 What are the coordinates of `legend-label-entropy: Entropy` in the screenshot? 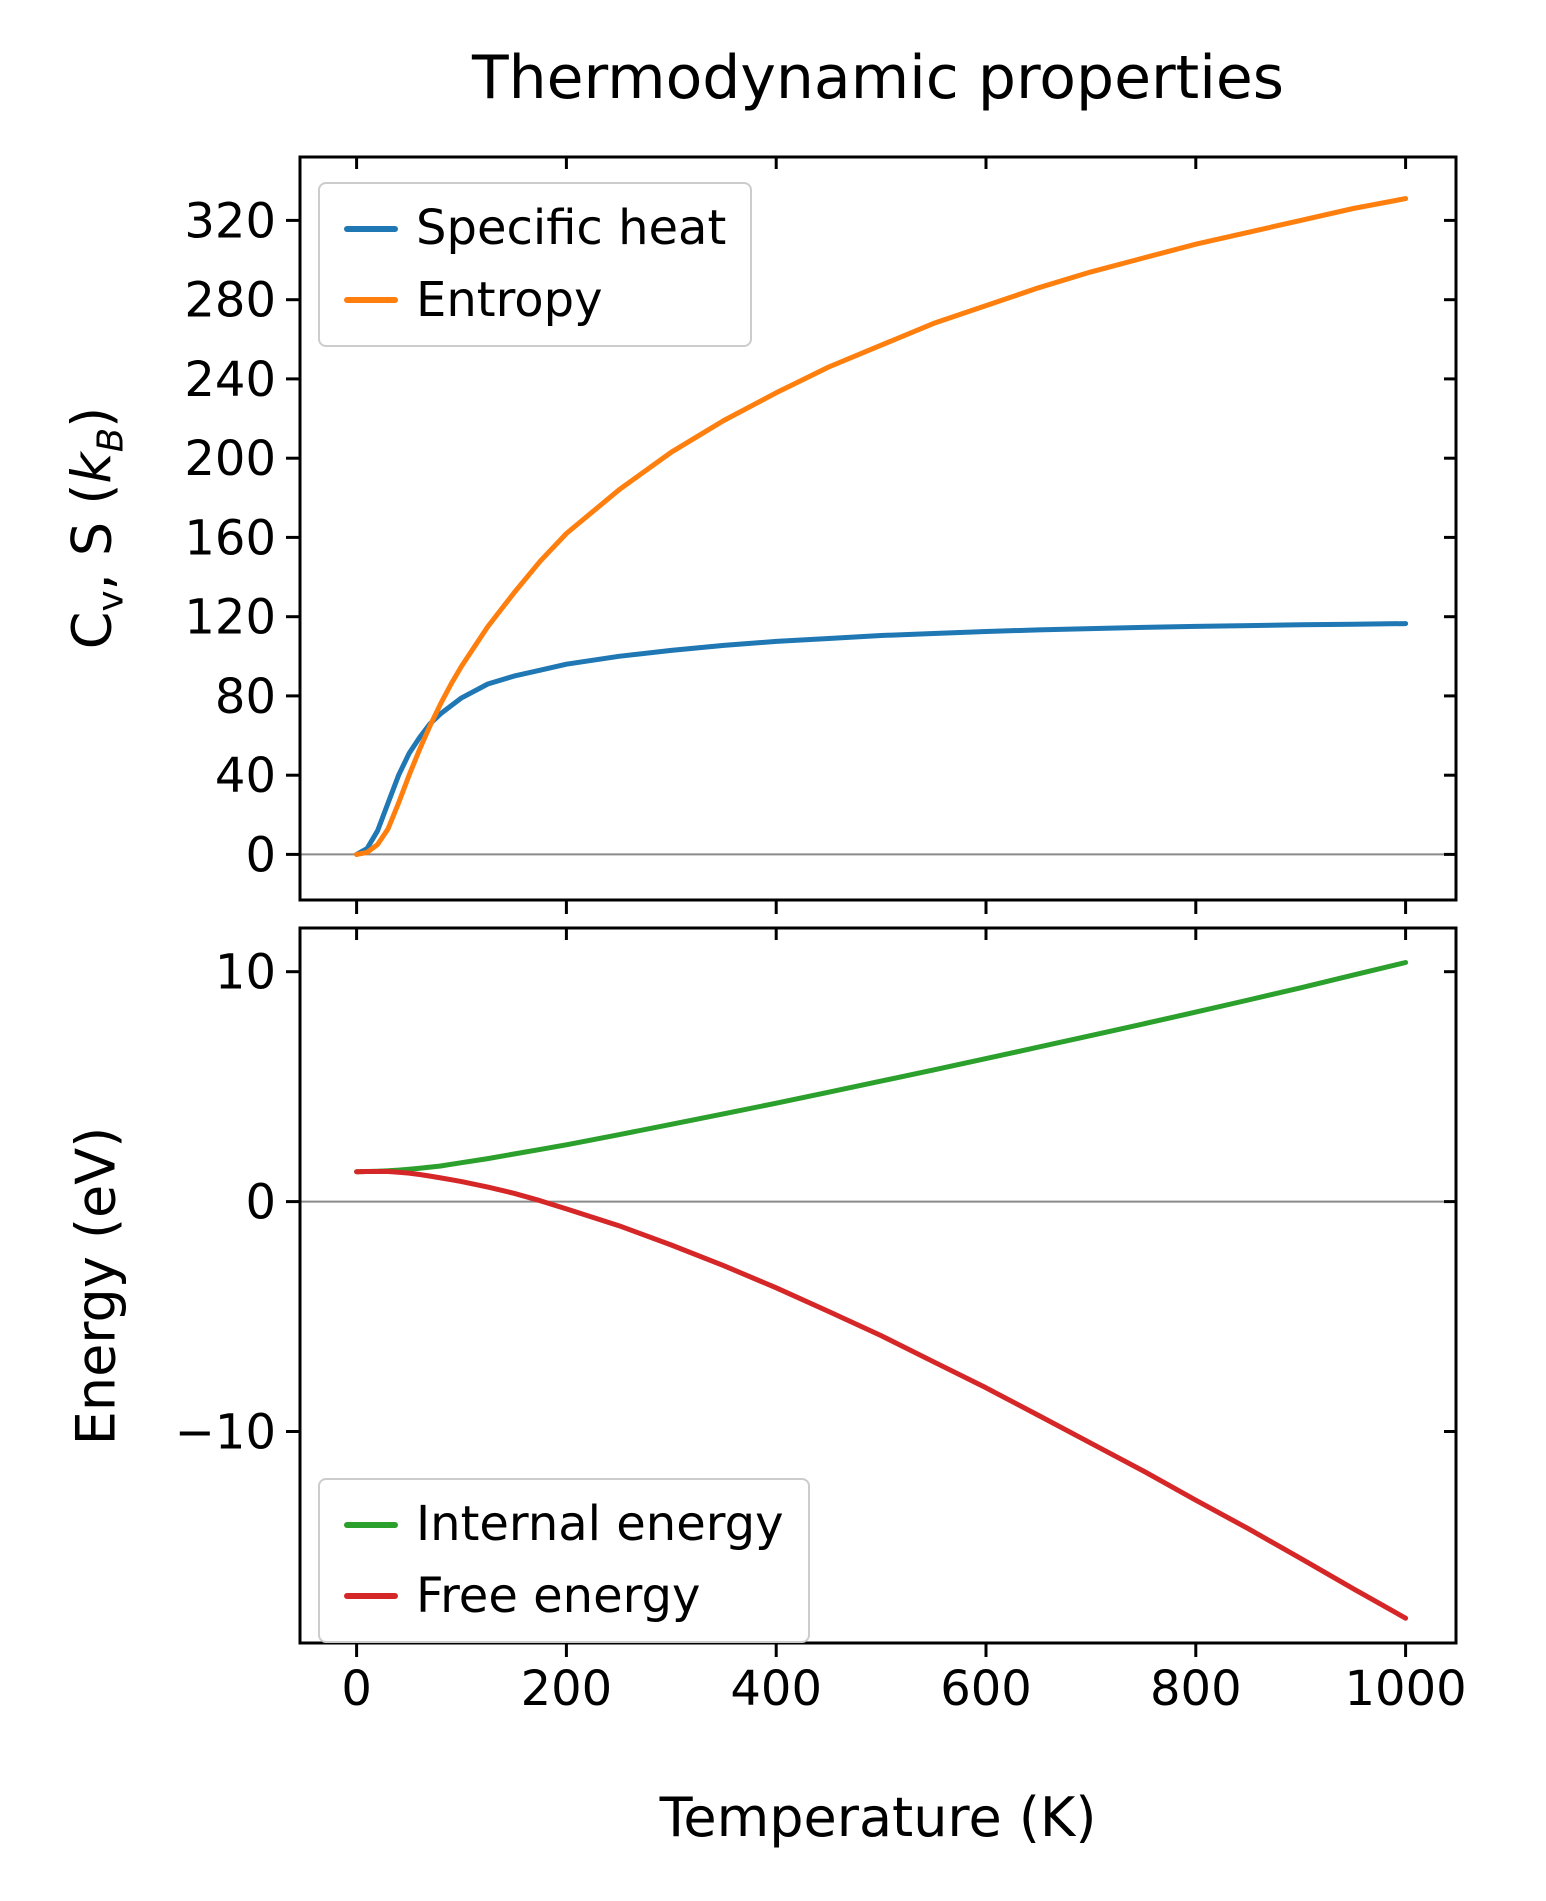 It's located at (509, 299).